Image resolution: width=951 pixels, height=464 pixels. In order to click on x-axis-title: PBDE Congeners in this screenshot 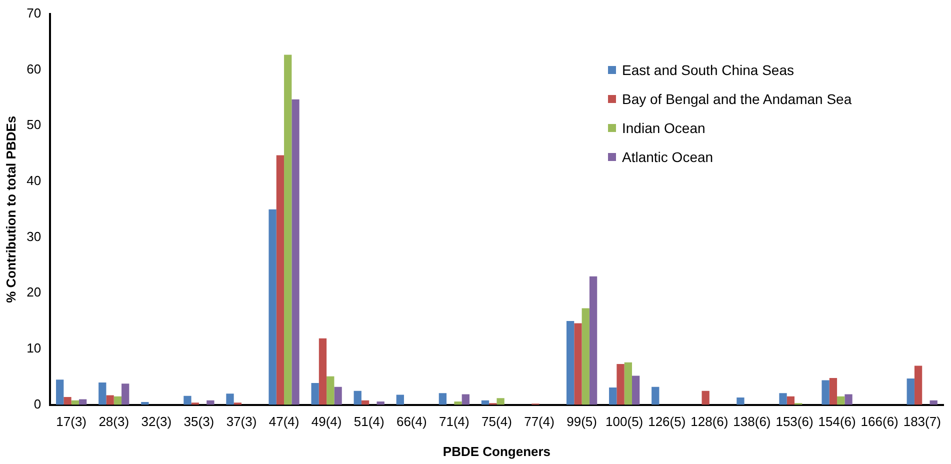, I will do `click(496, 451)`.